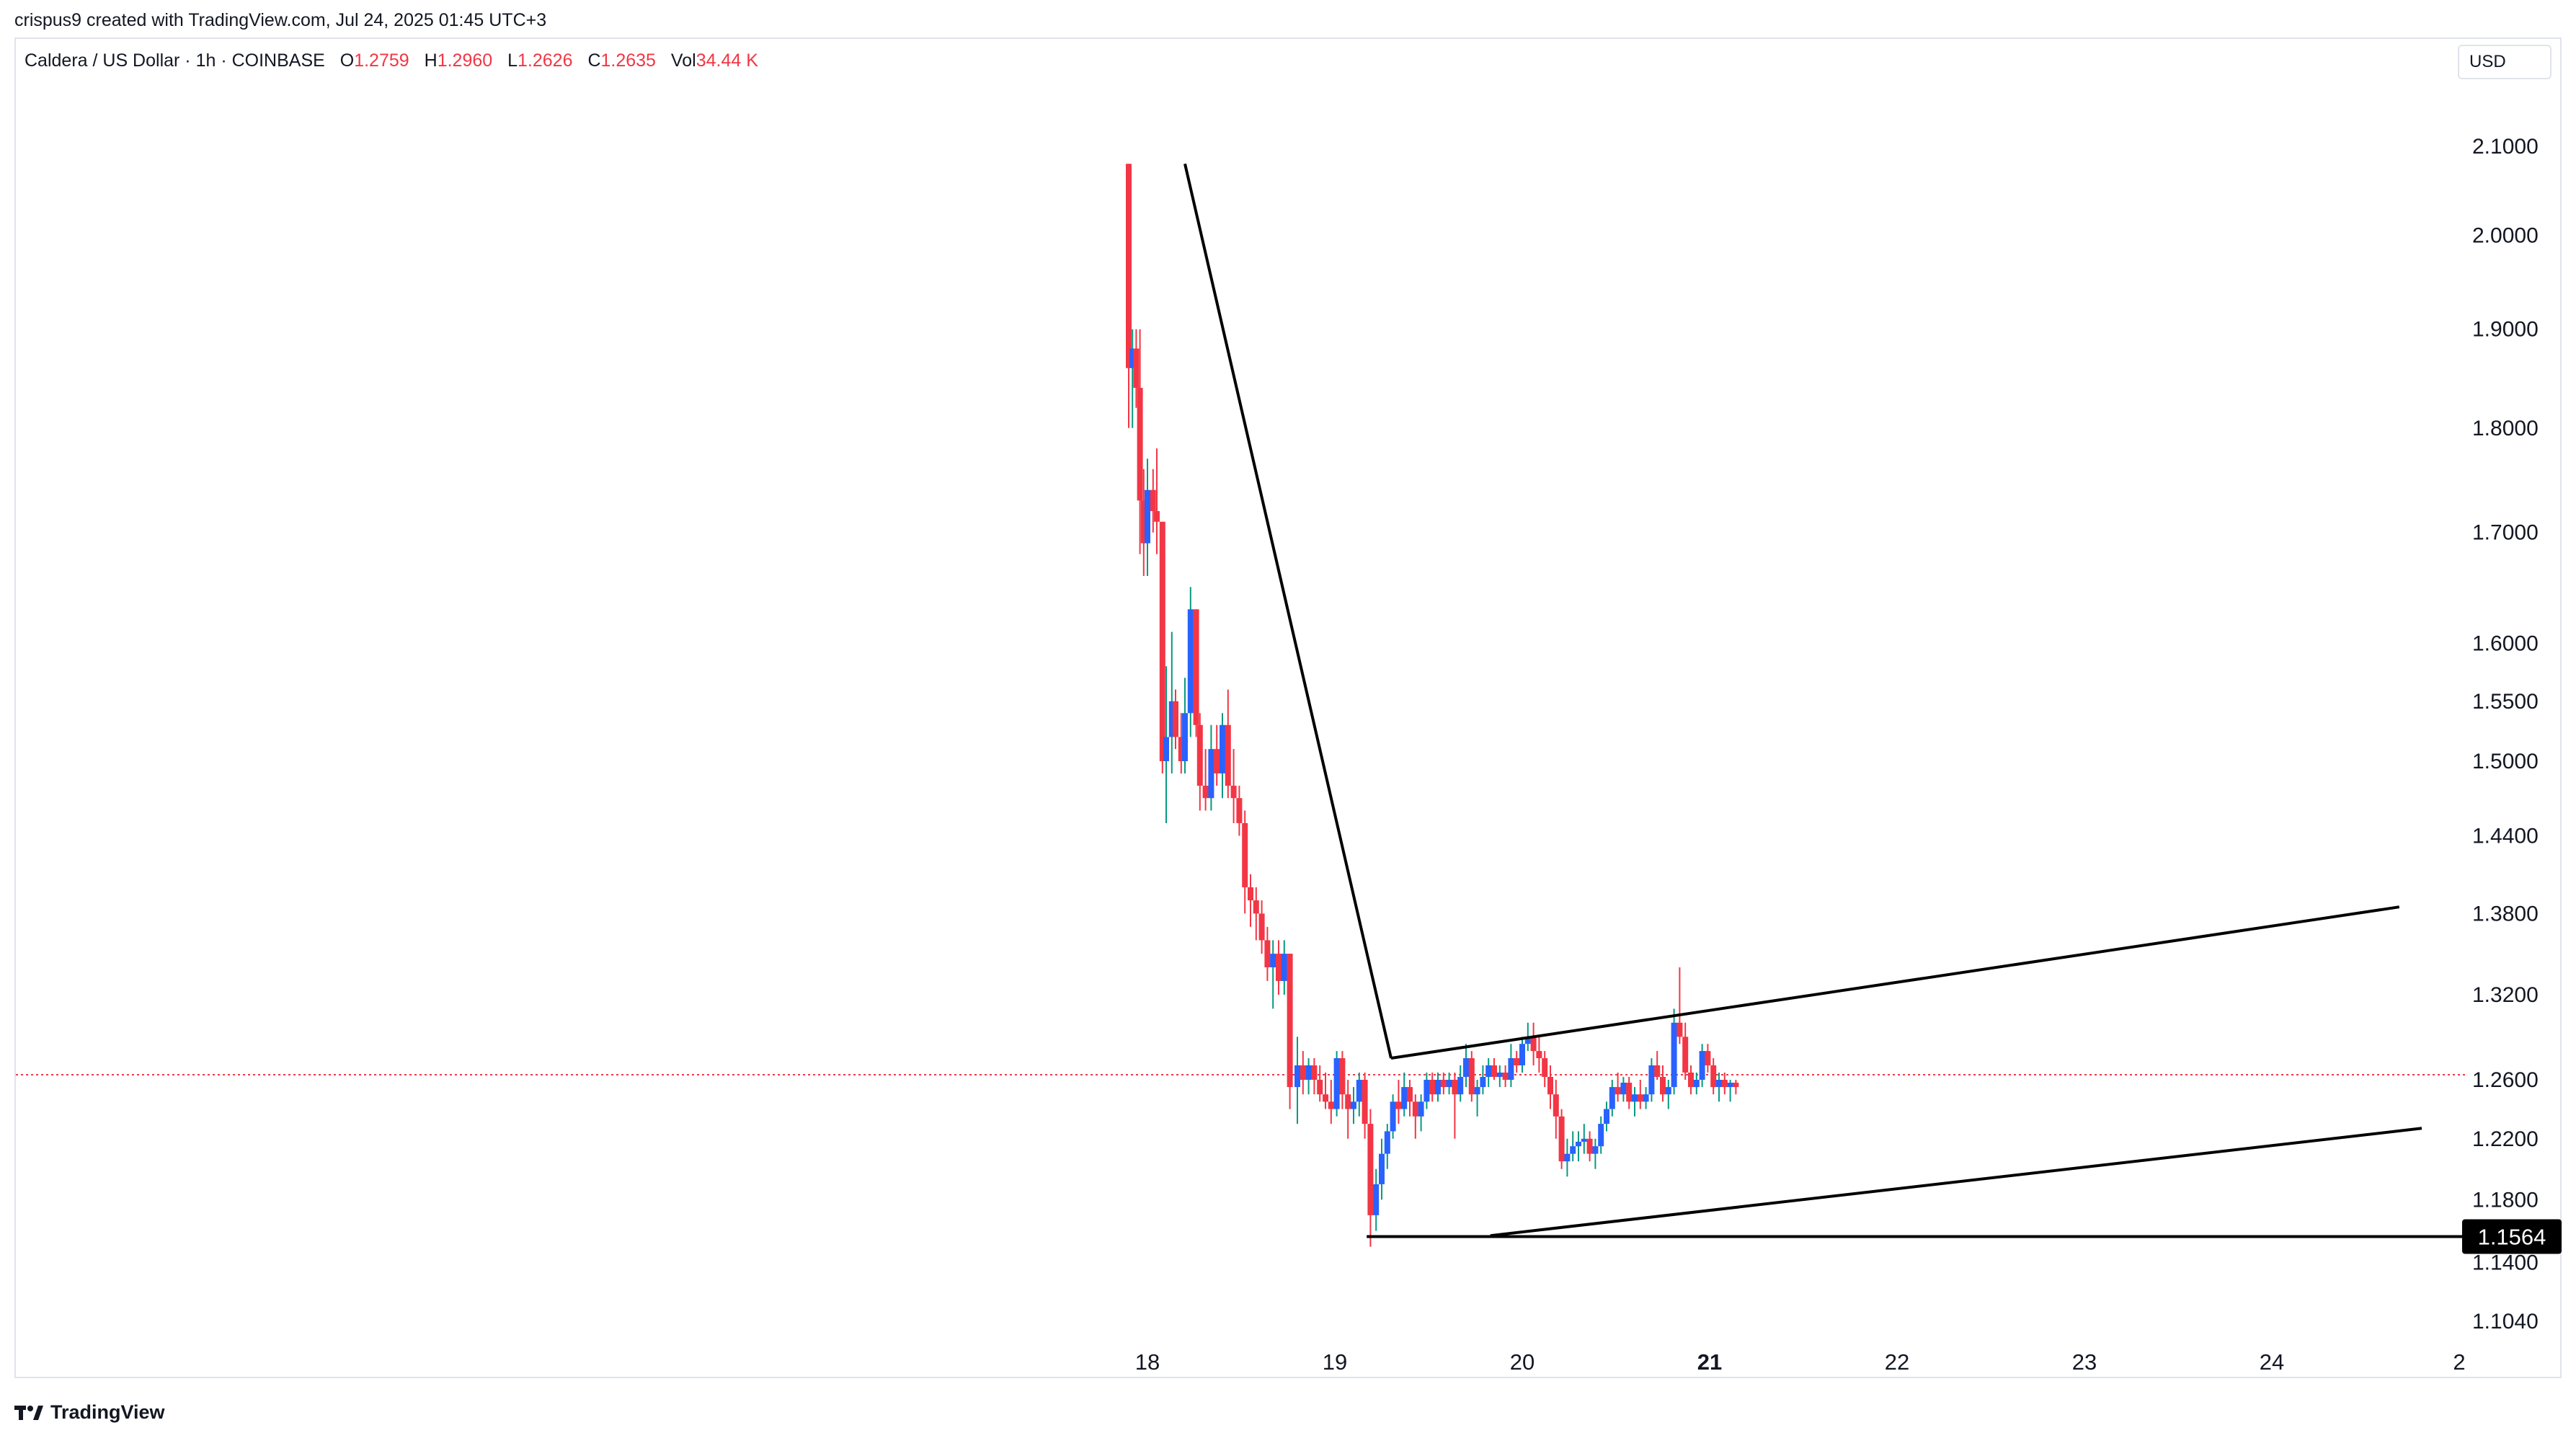 This screenshot has height=1433, width=2576. I want to click on currency-selector: USD, so click(2504, 62).